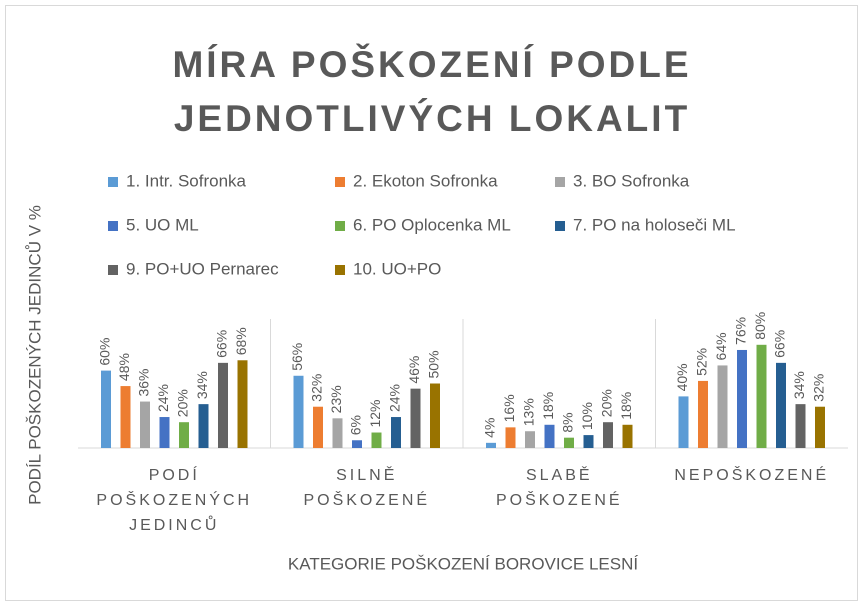  Describe the element at coordinates (105, 352) in the screenshot. I see `data-label: 60%` at that location.